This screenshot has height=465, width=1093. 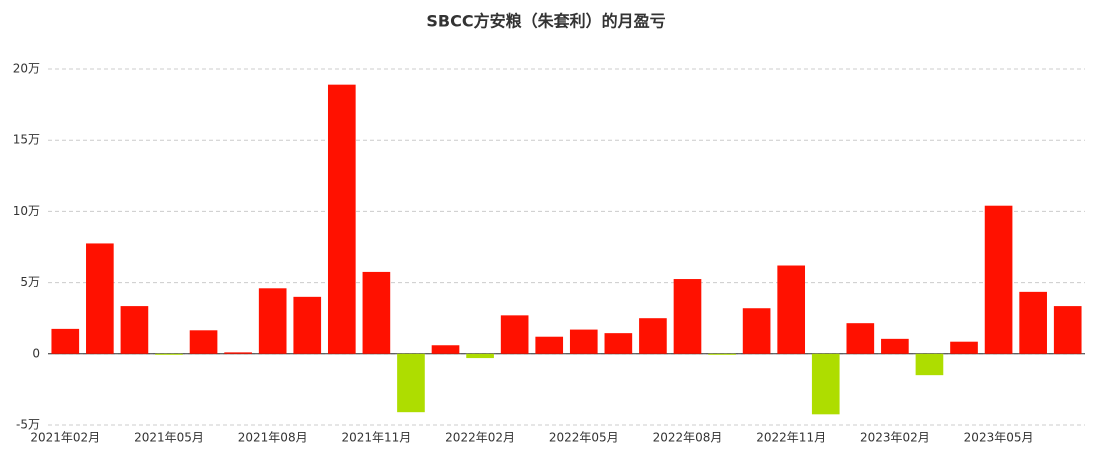 What do you see at coordinates (26, 69) in the screenshot?
I see `y-tick-label: 20万` at bounding box center [26, 69].